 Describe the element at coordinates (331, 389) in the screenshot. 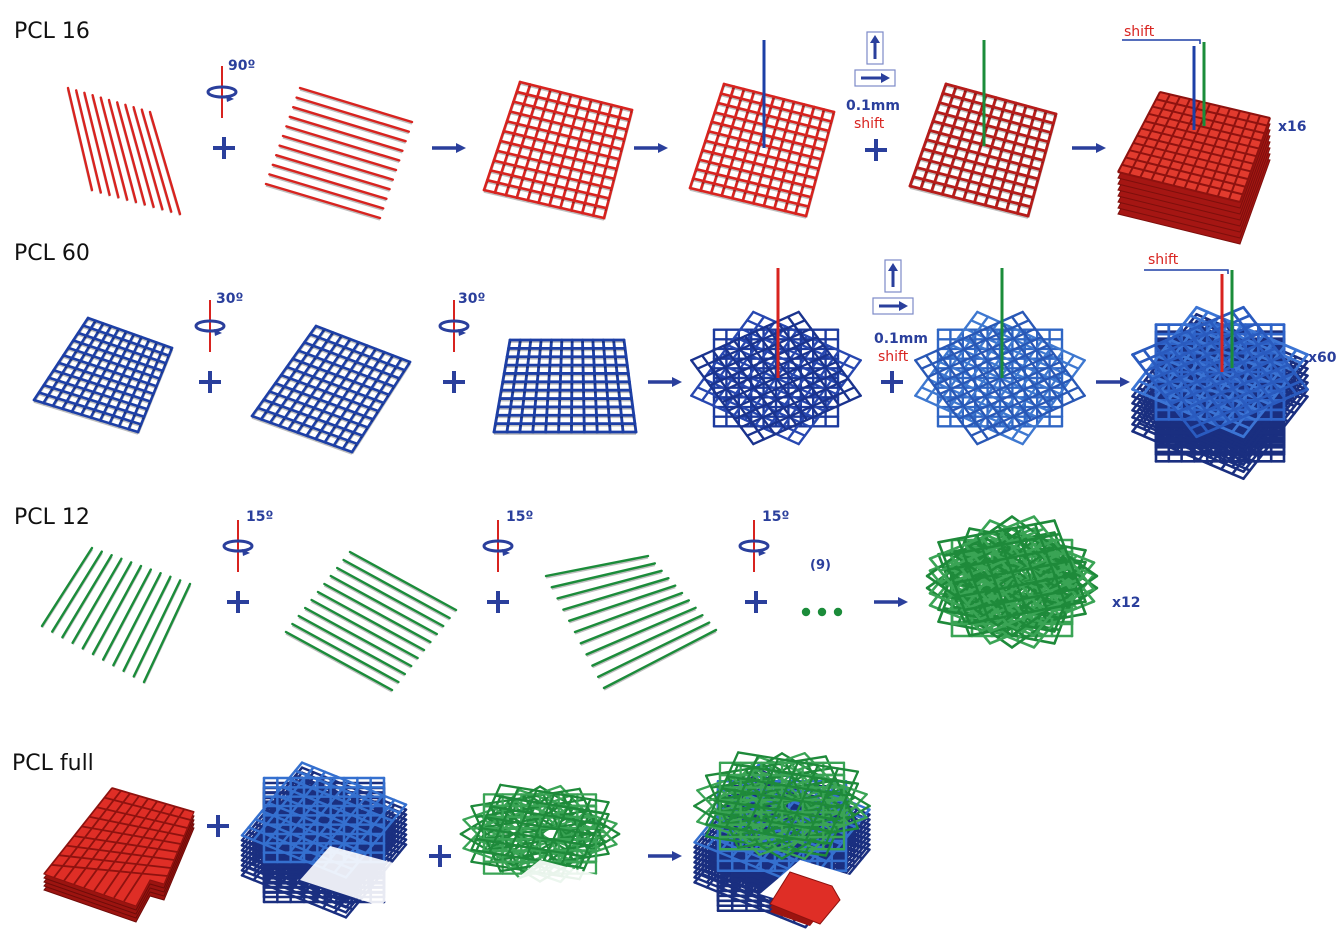

I see `blue-grid-layer-rotated` at that location.